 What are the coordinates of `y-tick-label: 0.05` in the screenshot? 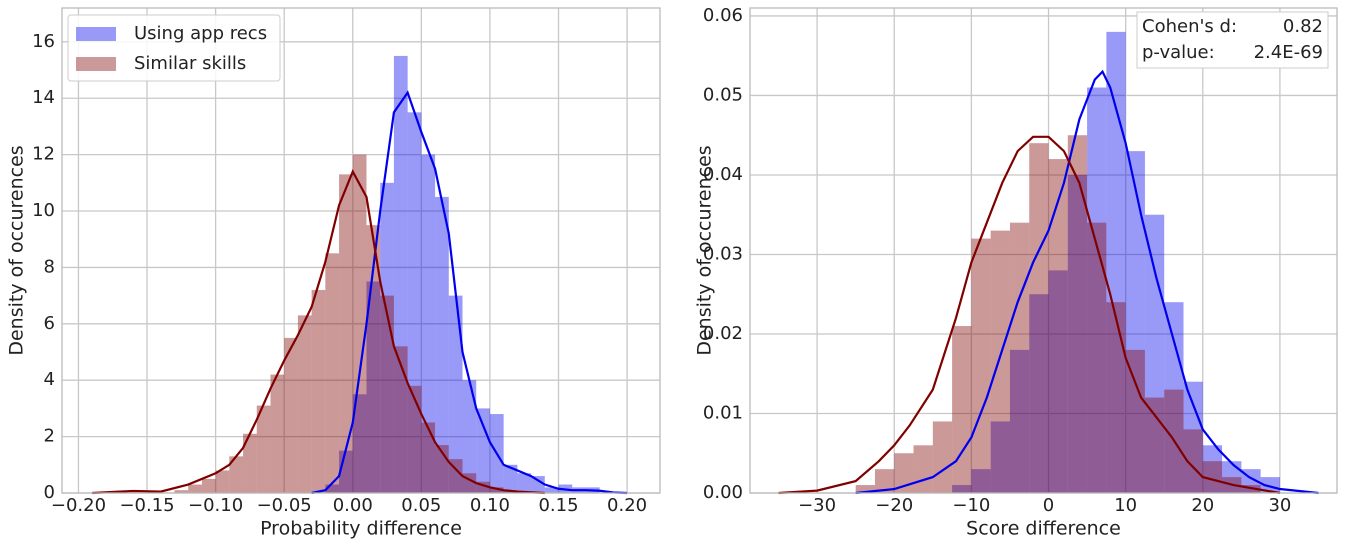 It's located at (723, 94).